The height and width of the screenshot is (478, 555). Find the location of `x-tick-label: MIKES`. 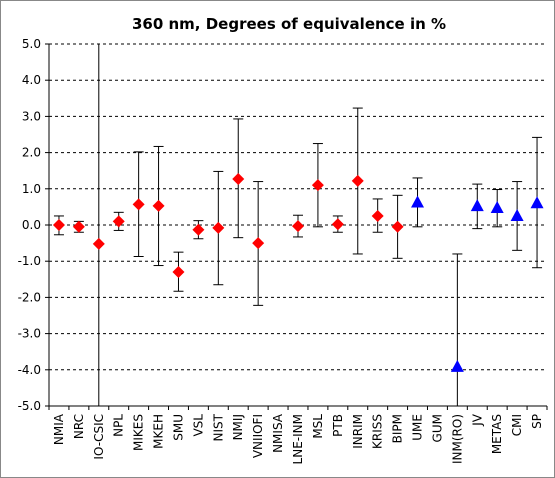

x-tick-label: MIKES is located at coordinates (139, 432).